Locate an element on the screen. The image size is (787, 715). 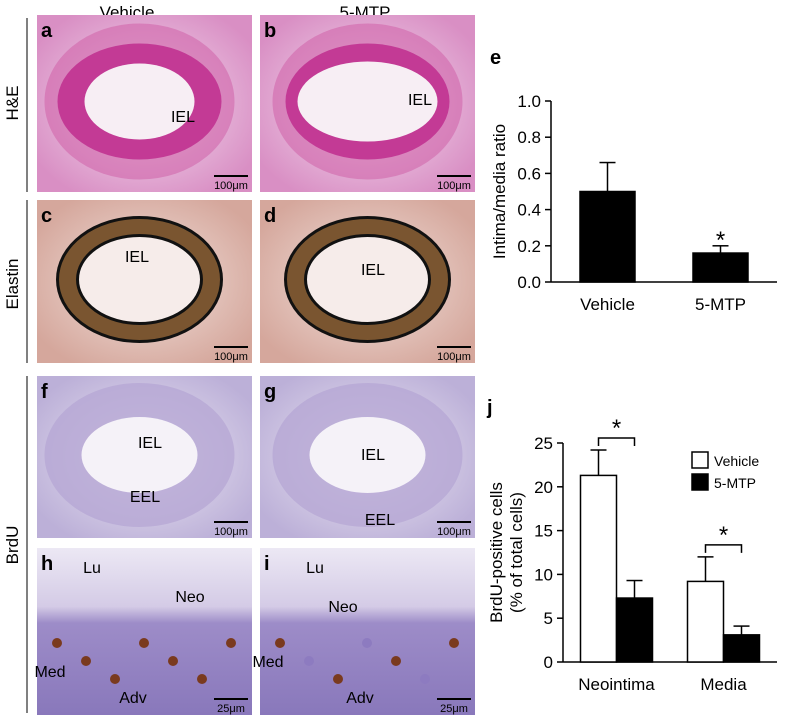
micrograph: d IEL 100μm is located at coordinates (367, 281).